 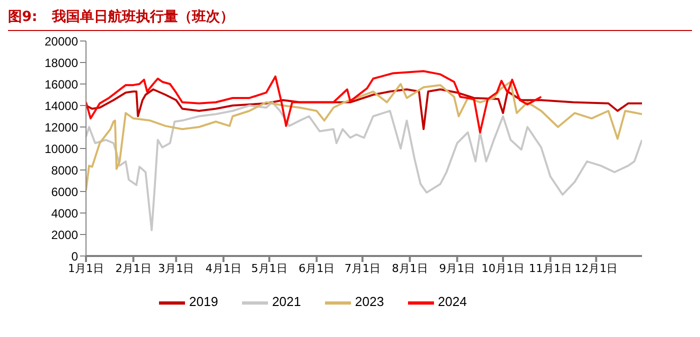 What do you see at coordinates (61, 63) in the screenshot?
I see `y-tick-label: 18000` at bounding box center [61, 63].